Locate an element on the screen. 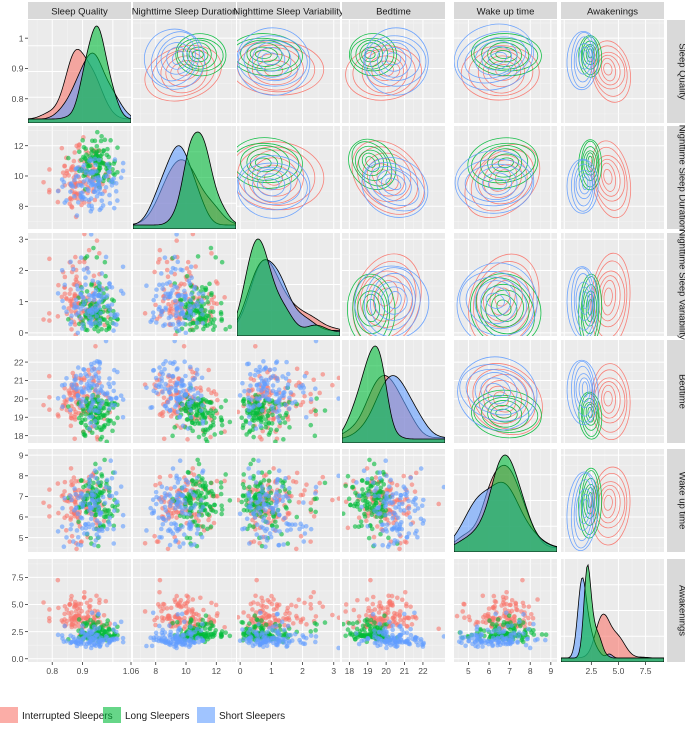 Image resolution: width=685 pixels, height=732 pixels. panel-background is located at coordinates (505, 177).